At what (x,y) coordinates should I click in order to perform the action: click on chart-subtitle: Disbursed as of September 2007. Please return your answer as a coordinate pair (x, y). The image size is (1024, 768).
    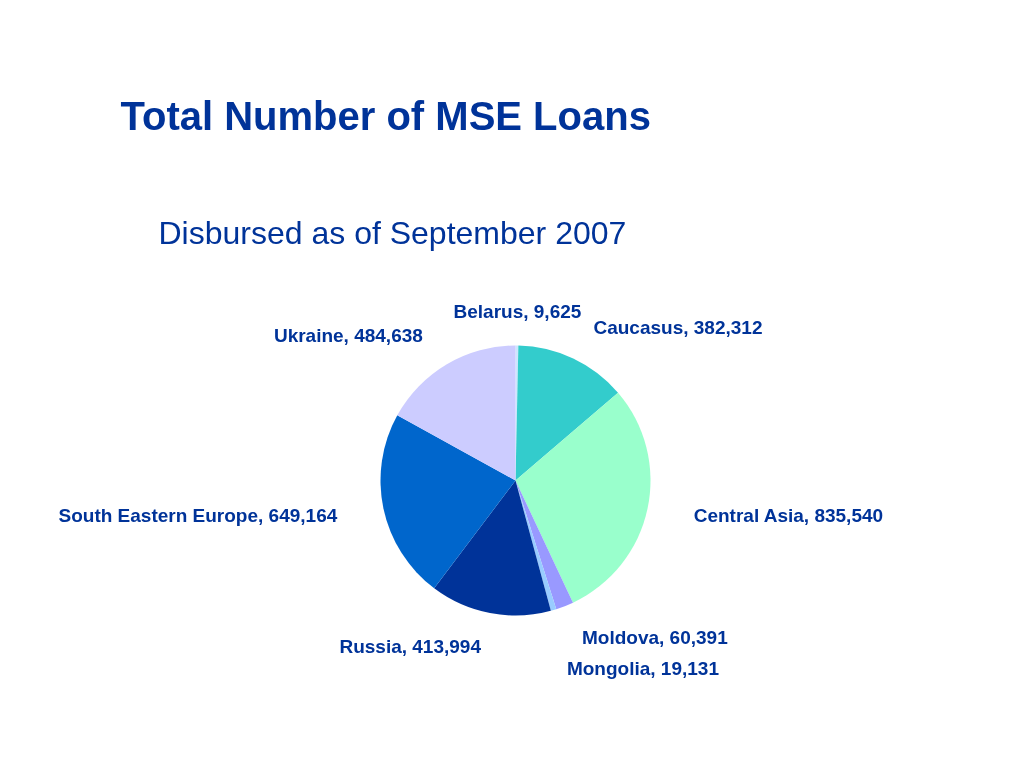
    Looking at the image, I should click on (392, 232).